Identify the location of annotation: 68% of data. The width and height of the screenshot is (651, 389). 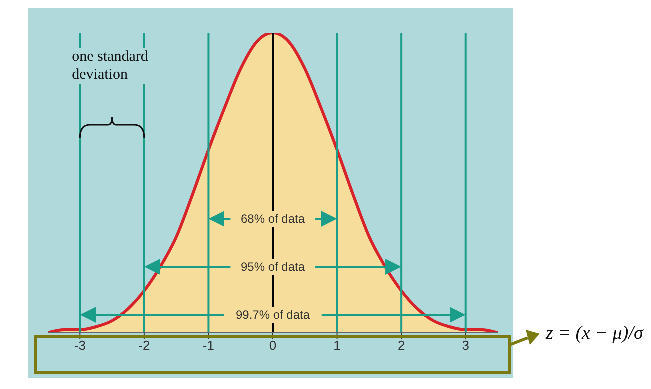
(273, 219).